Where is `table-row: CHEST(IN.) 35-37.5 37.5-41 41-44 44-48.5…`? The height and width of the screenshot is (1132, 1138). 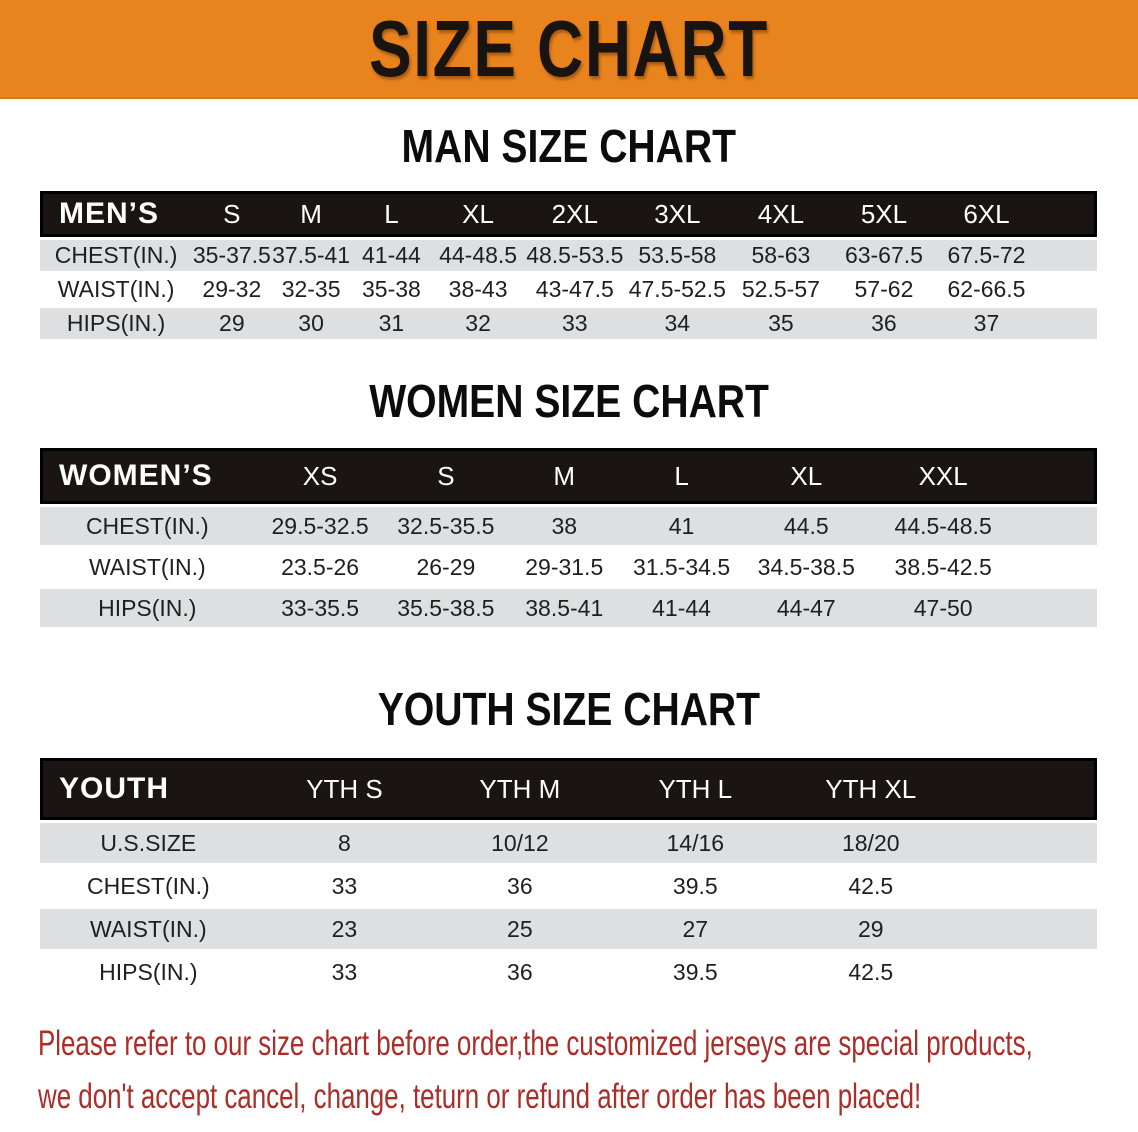
table-row: CHEST(IN.) 35-37.5 37.5-41 41-44 44-48.5… is located at coordinates (568, 255).